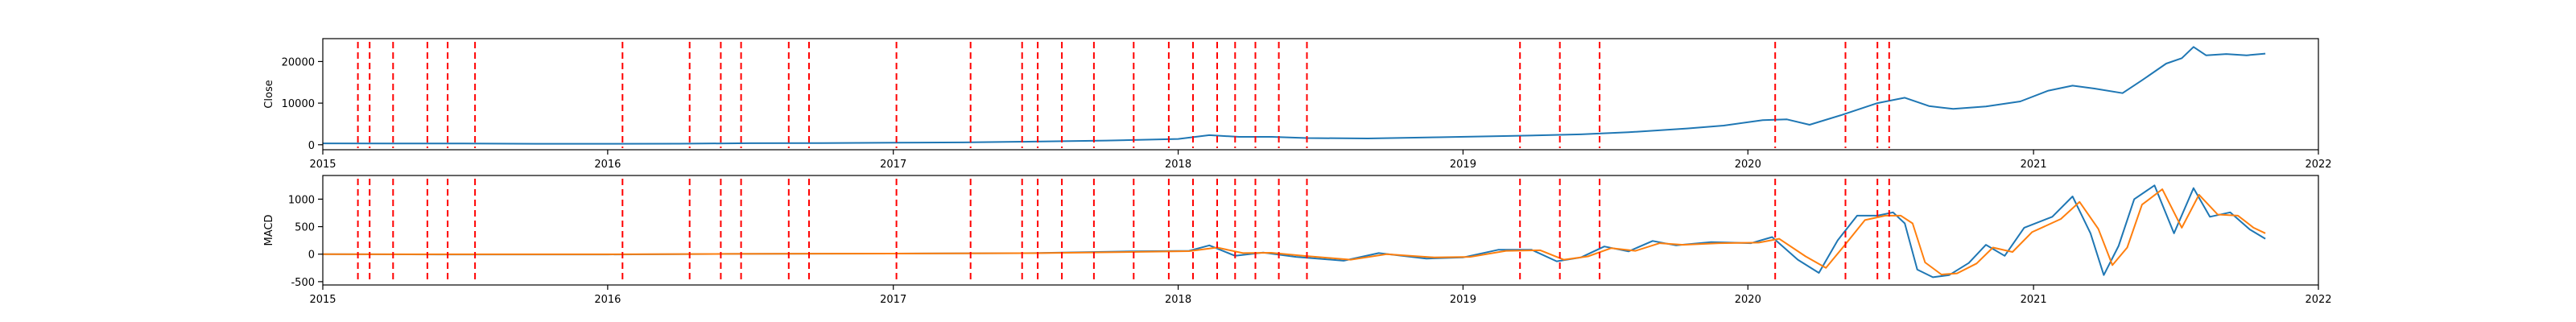 This screenshot has width=2576, height=322. I want to click on y-tick-label: 1000, so click(301, 200).